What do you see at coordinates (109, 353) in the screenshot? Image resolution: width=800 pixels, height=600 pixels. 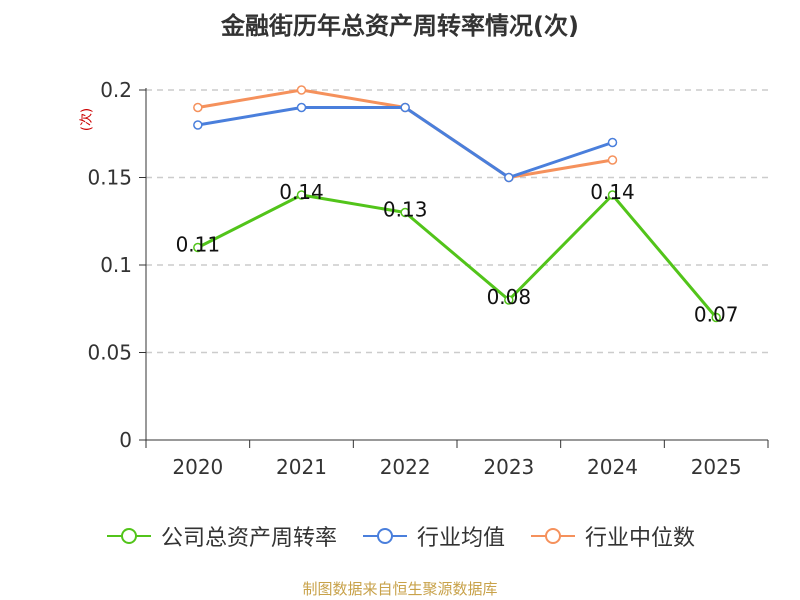 I see `y-tick-label: 0.05` at bounding box center [109, 353].